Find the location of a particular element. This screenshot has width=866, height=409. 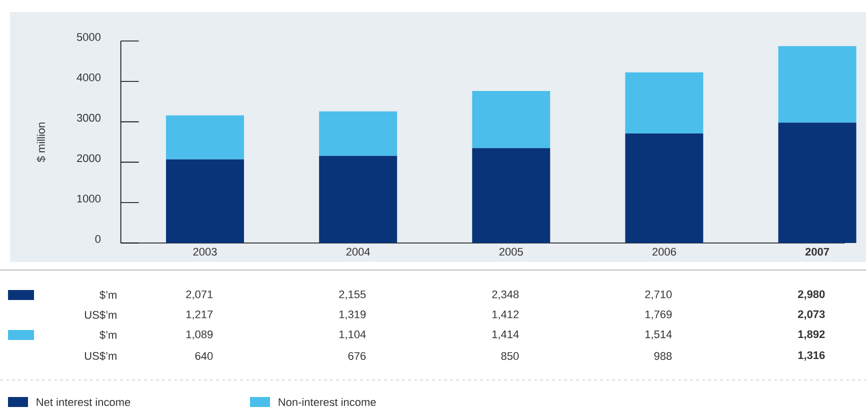

text: 640 is located at coordinates (204, 356).